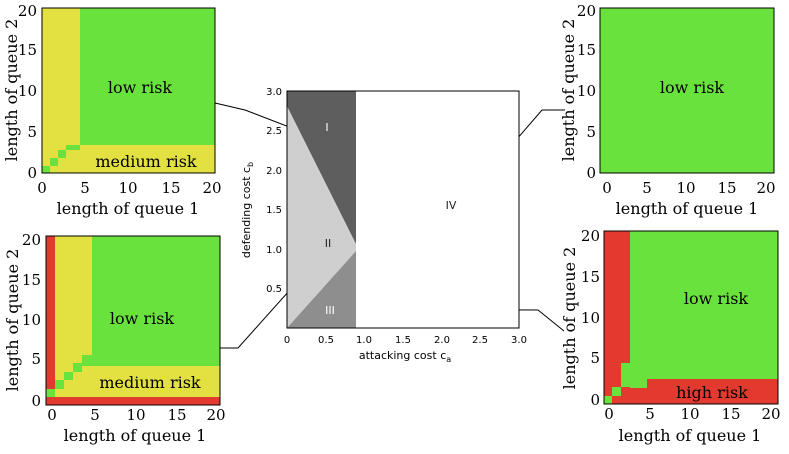 This screenshot has height=454, width=789. I want to click on x-axis-label-sub: a, so click(448, 359).